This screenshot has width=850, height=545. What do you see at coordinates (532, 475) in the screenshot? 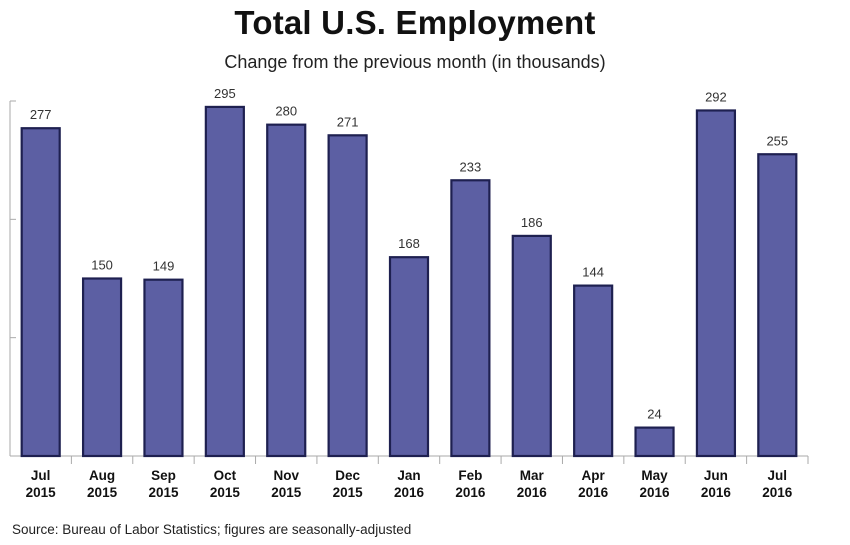
I see `x-tick-label: Mar` at bounding box center [532, 475].